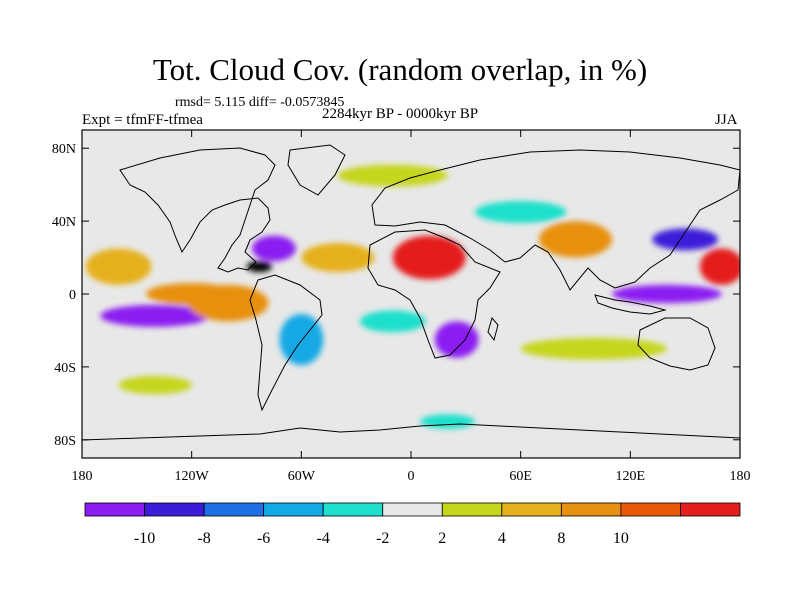  What do you see at coordinates (316, 170) in the screenshot?
I see `coastline-greenland` at bounding box center [316, 170].